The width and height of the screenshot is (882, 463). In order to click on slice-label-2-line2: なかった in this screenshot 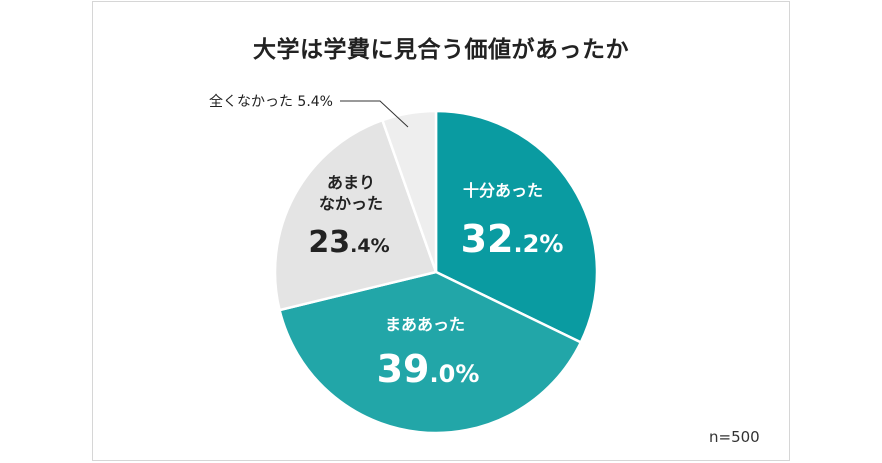, I will do `click(351, 203)`.